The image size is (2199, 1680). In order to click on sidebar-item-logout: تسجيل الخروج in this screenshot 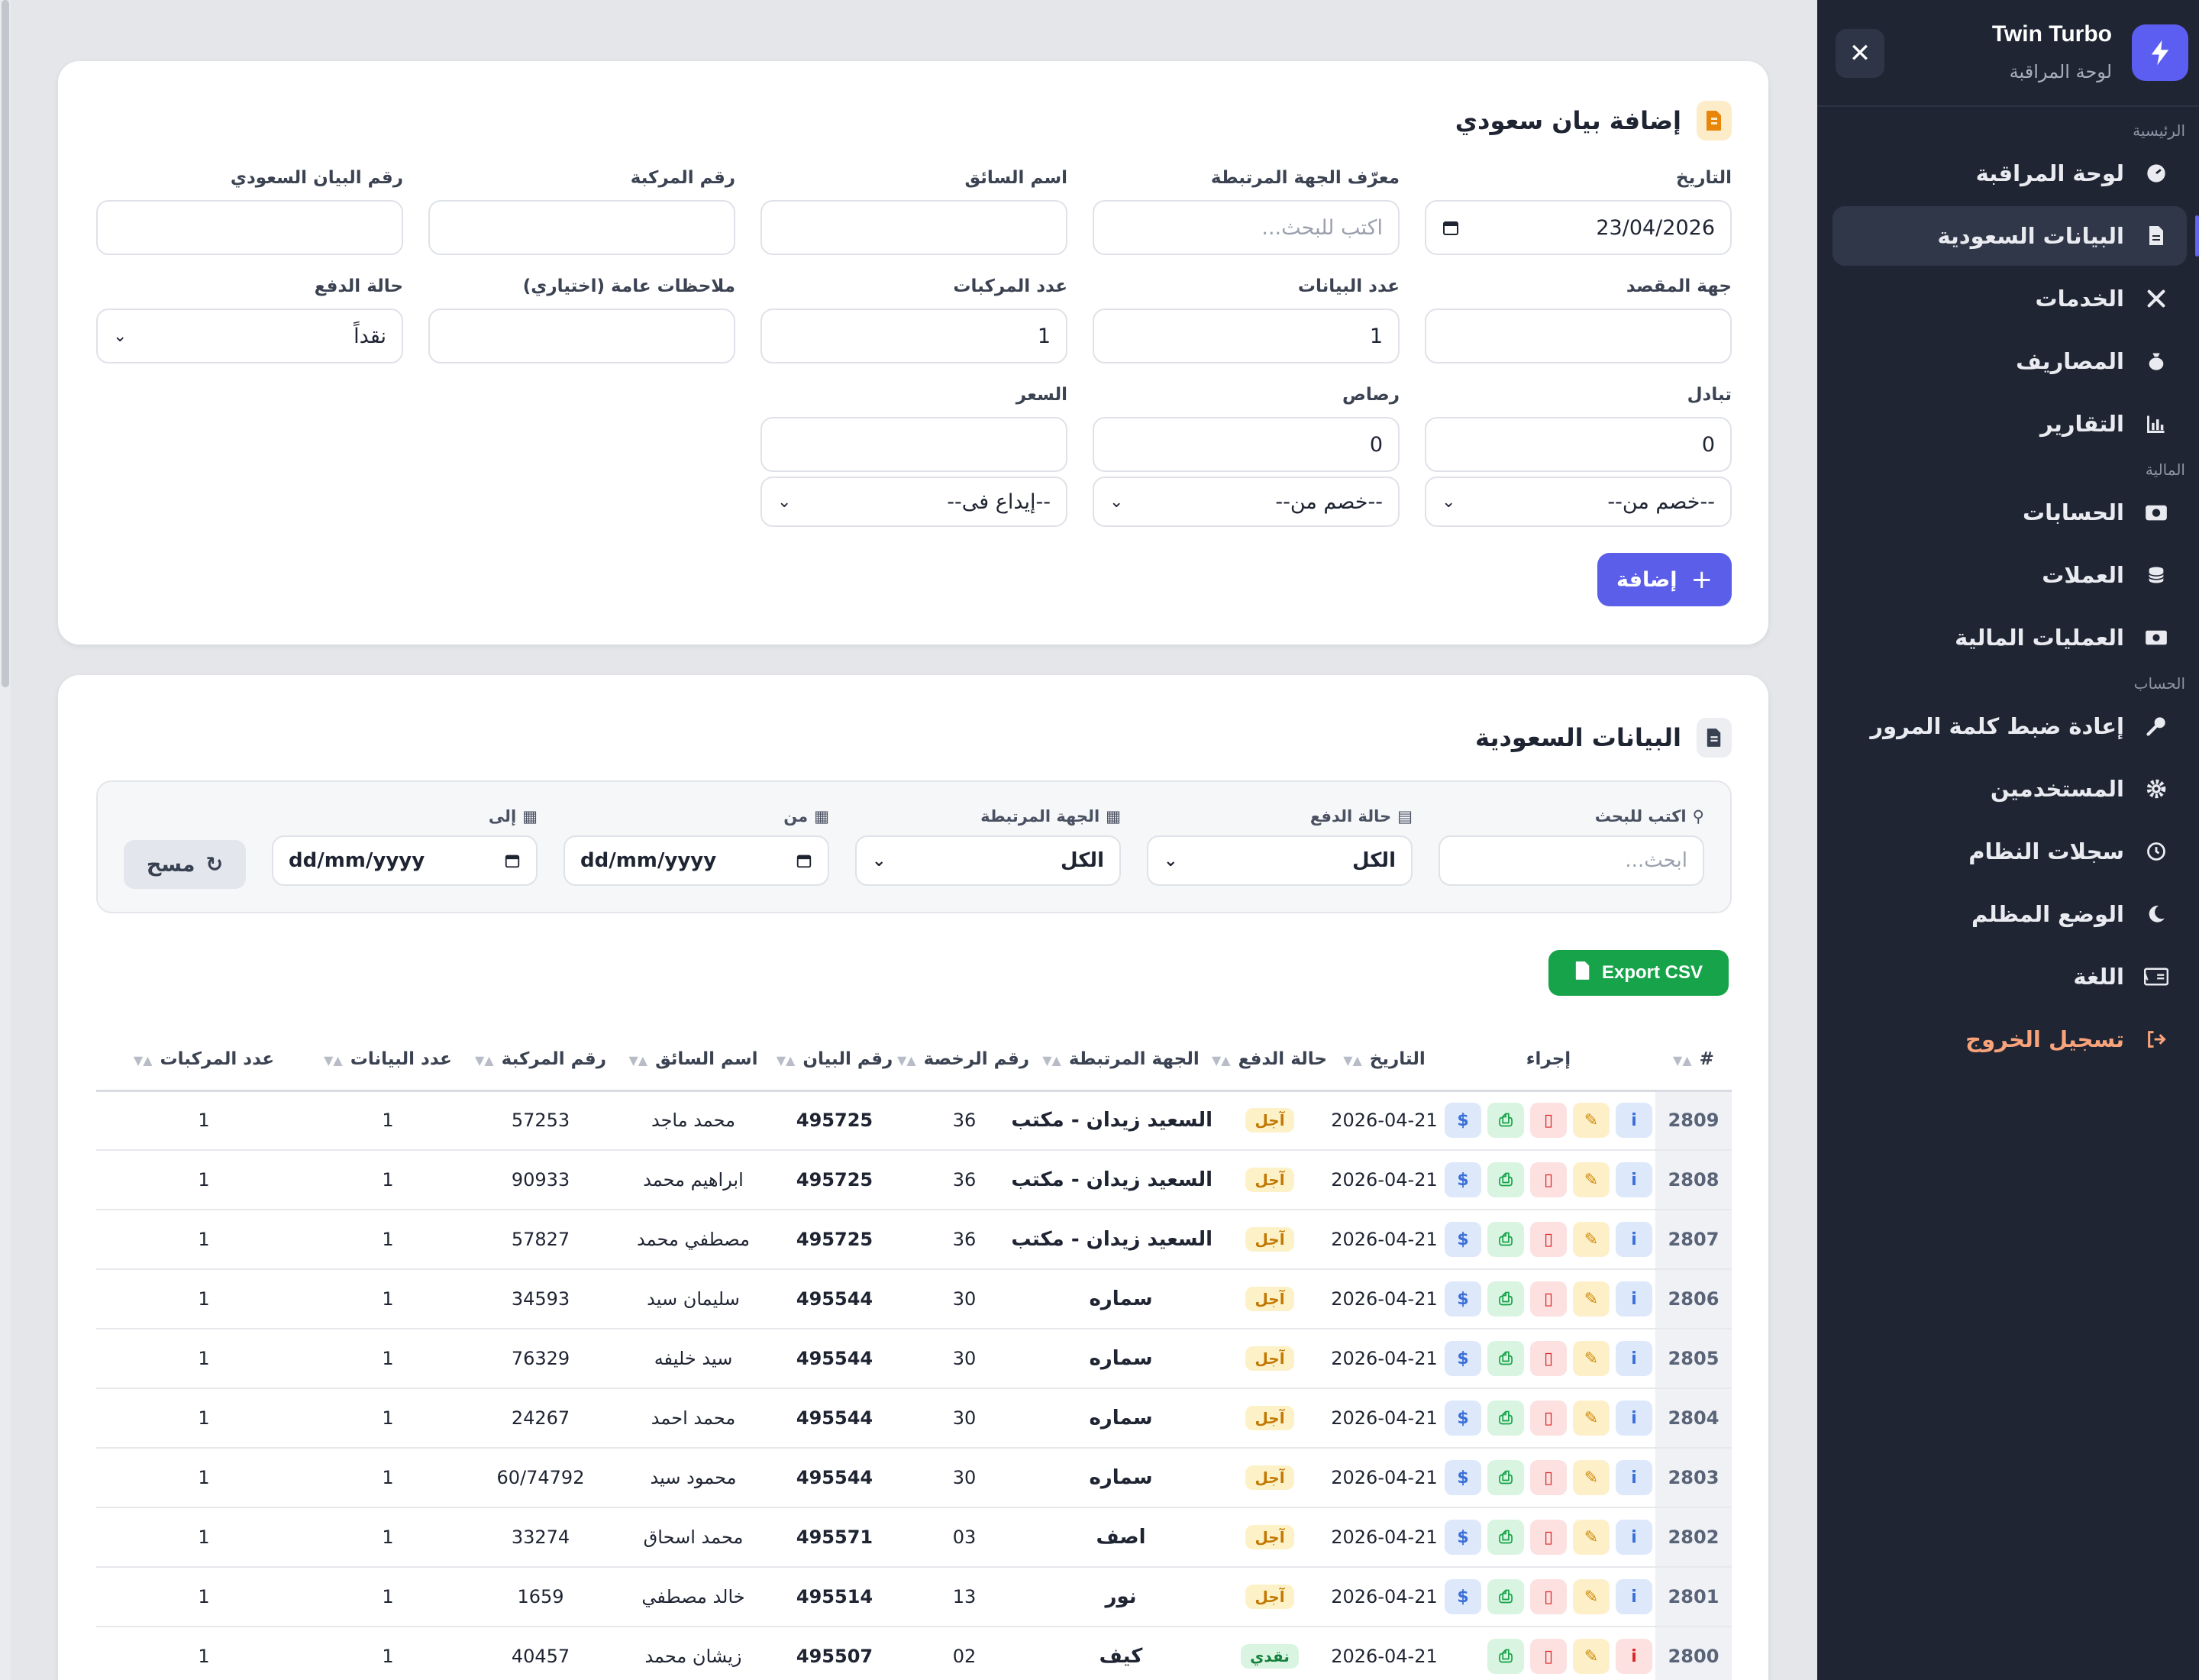, I will do `click(2009, 1039)`.